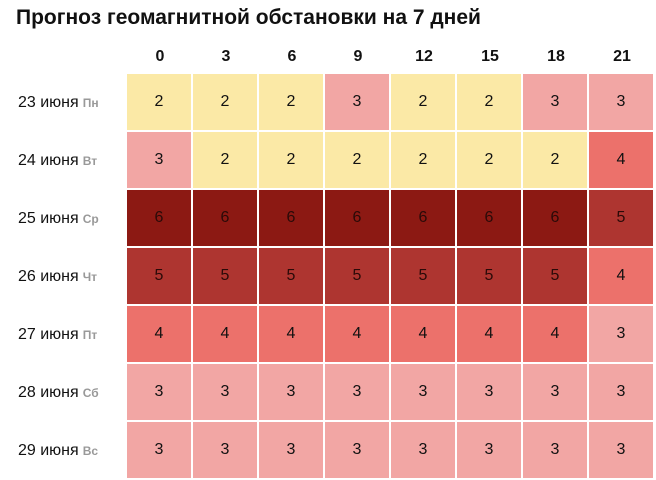 The width and height of the screenshot is (656, 480). Describe the element at coordinates (622, 56) in the screenshot. I see `column-header-21: 21` at that location.